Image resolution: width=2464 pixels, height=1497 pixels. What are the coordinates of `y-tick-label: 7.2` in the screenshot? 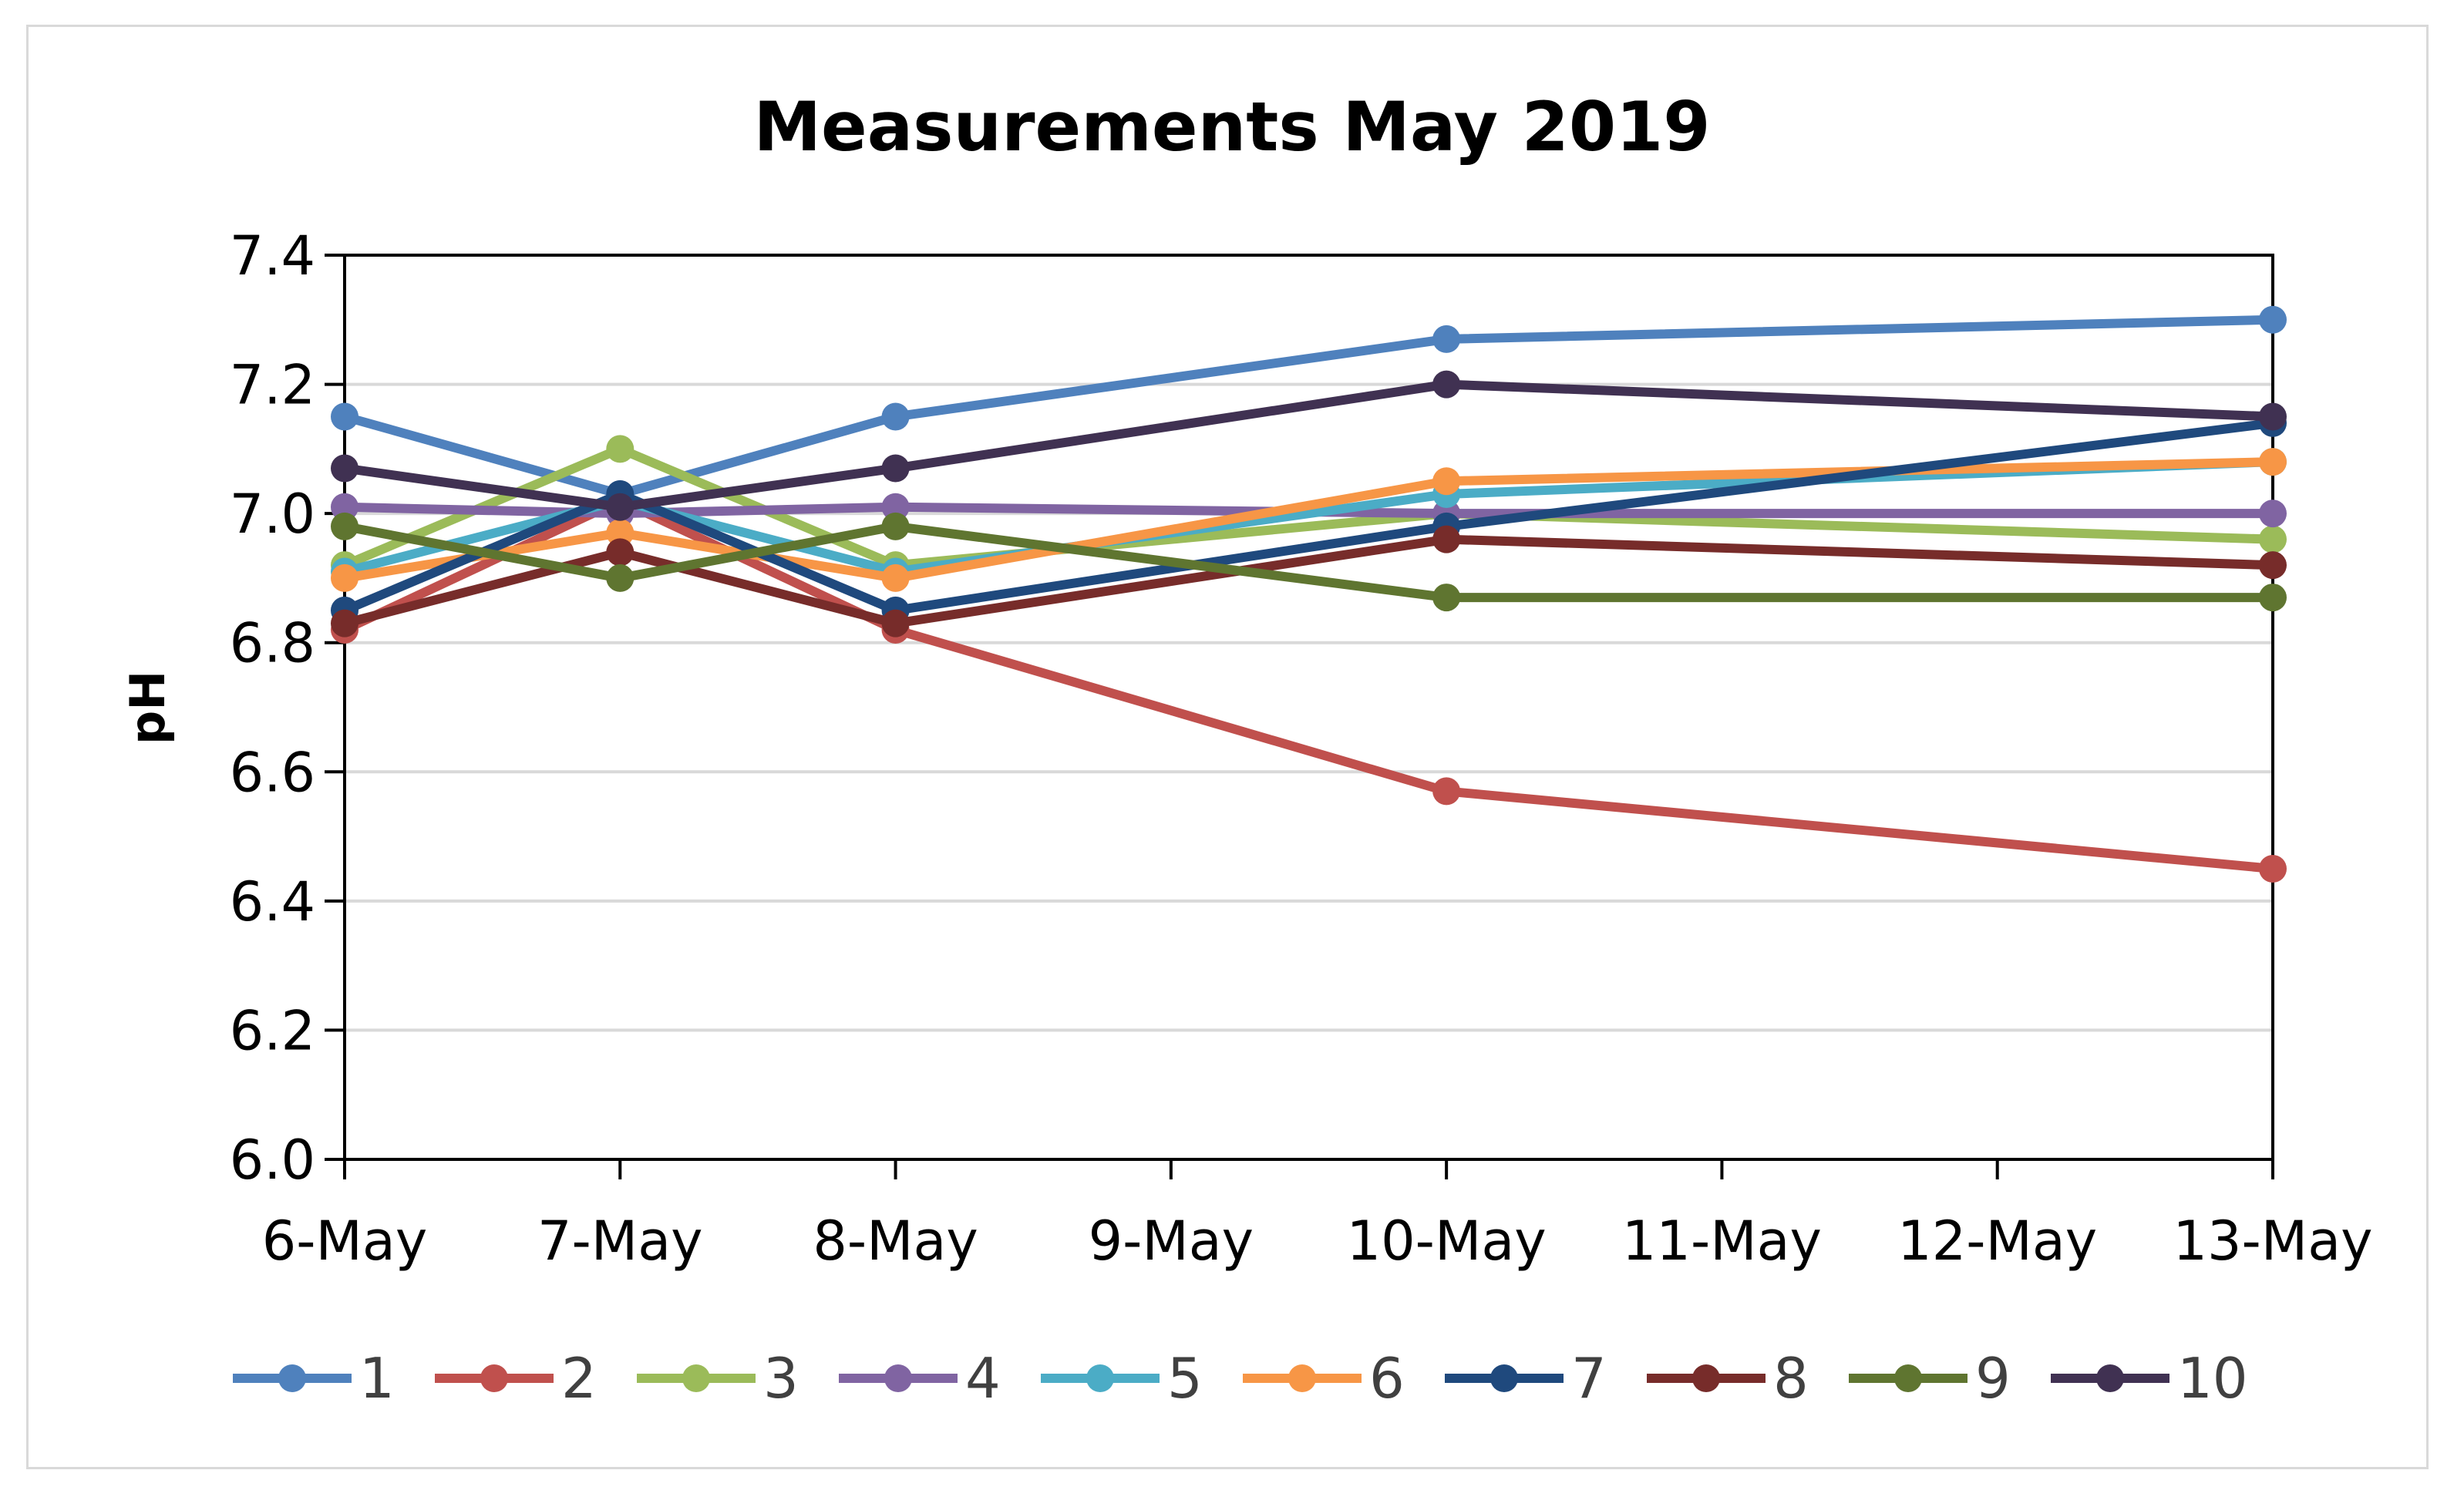 It's located at (272, 385).